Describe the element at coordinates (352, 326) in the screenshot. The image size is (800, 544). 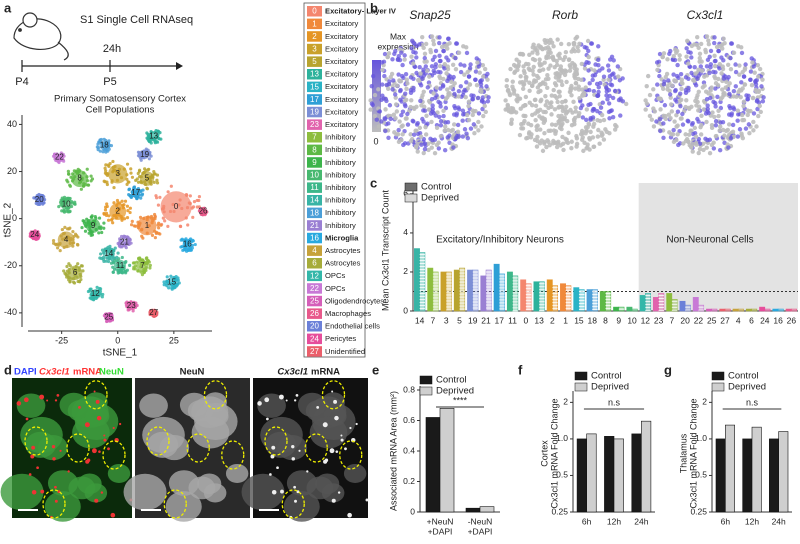
I see `legend-label: Endothelial cells` at that location.